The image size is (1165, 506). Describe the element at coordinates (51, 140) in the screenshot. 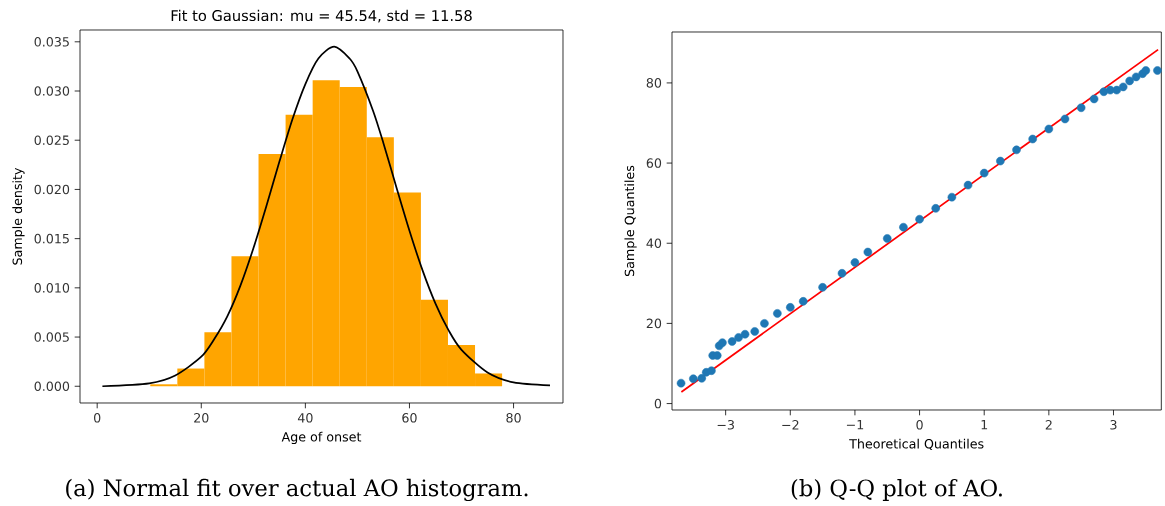

I see `y-tick-label: 0.025` at that location.